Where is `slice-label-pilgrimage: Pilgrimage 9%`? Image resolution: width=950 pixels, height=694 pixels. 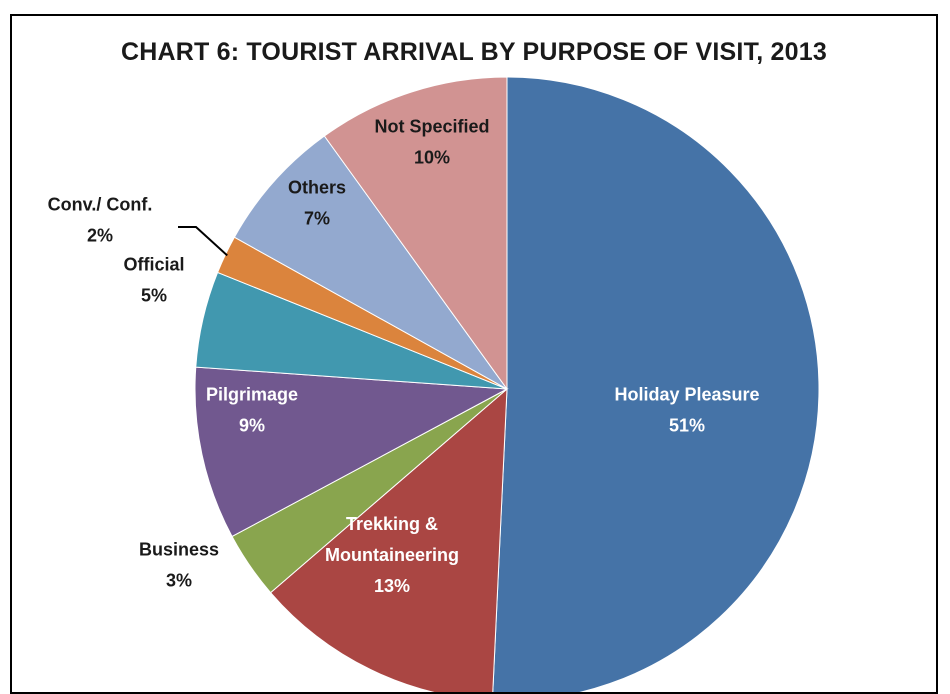 slice-label-pilgrimage: Pilgrimage 9% is located at coordinates (252, 410).